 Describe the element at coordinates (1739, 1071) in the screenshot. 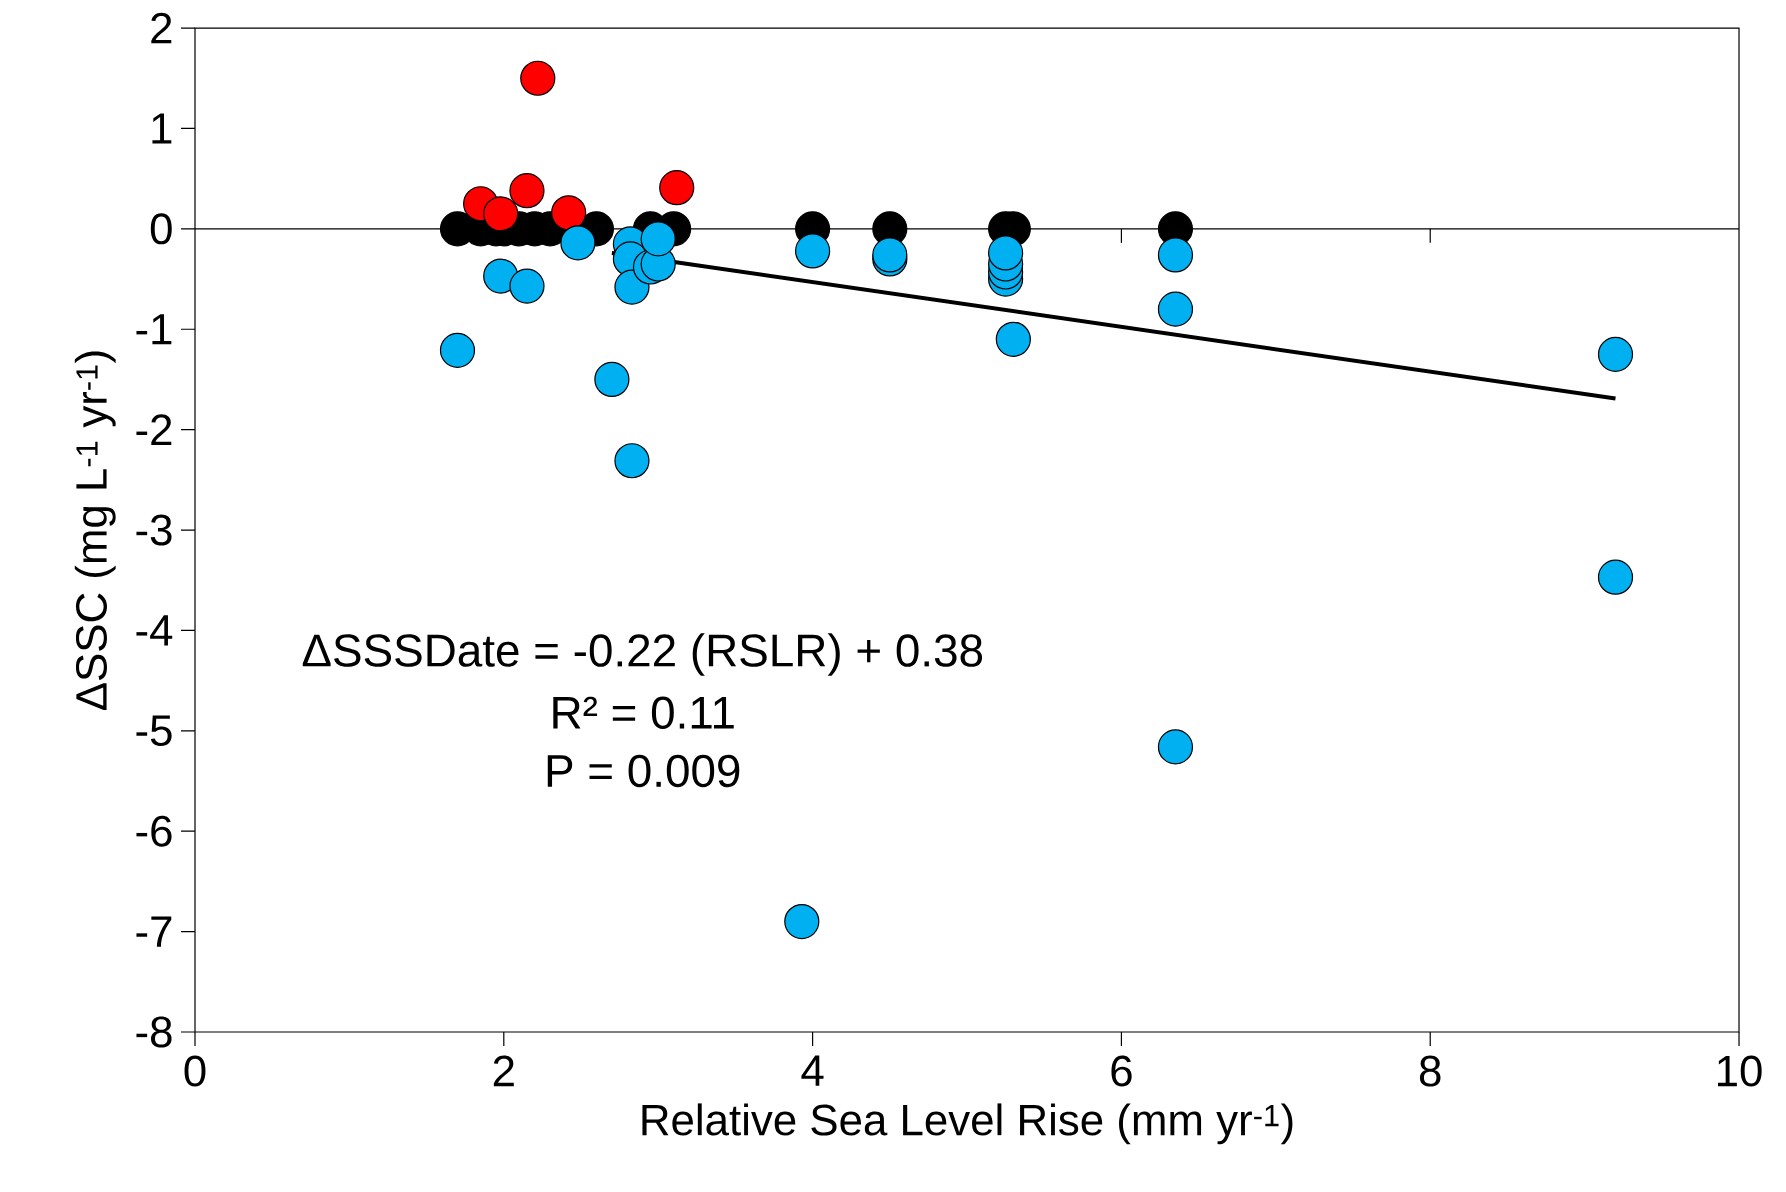

I see `x-tick-label: 10` at that location.